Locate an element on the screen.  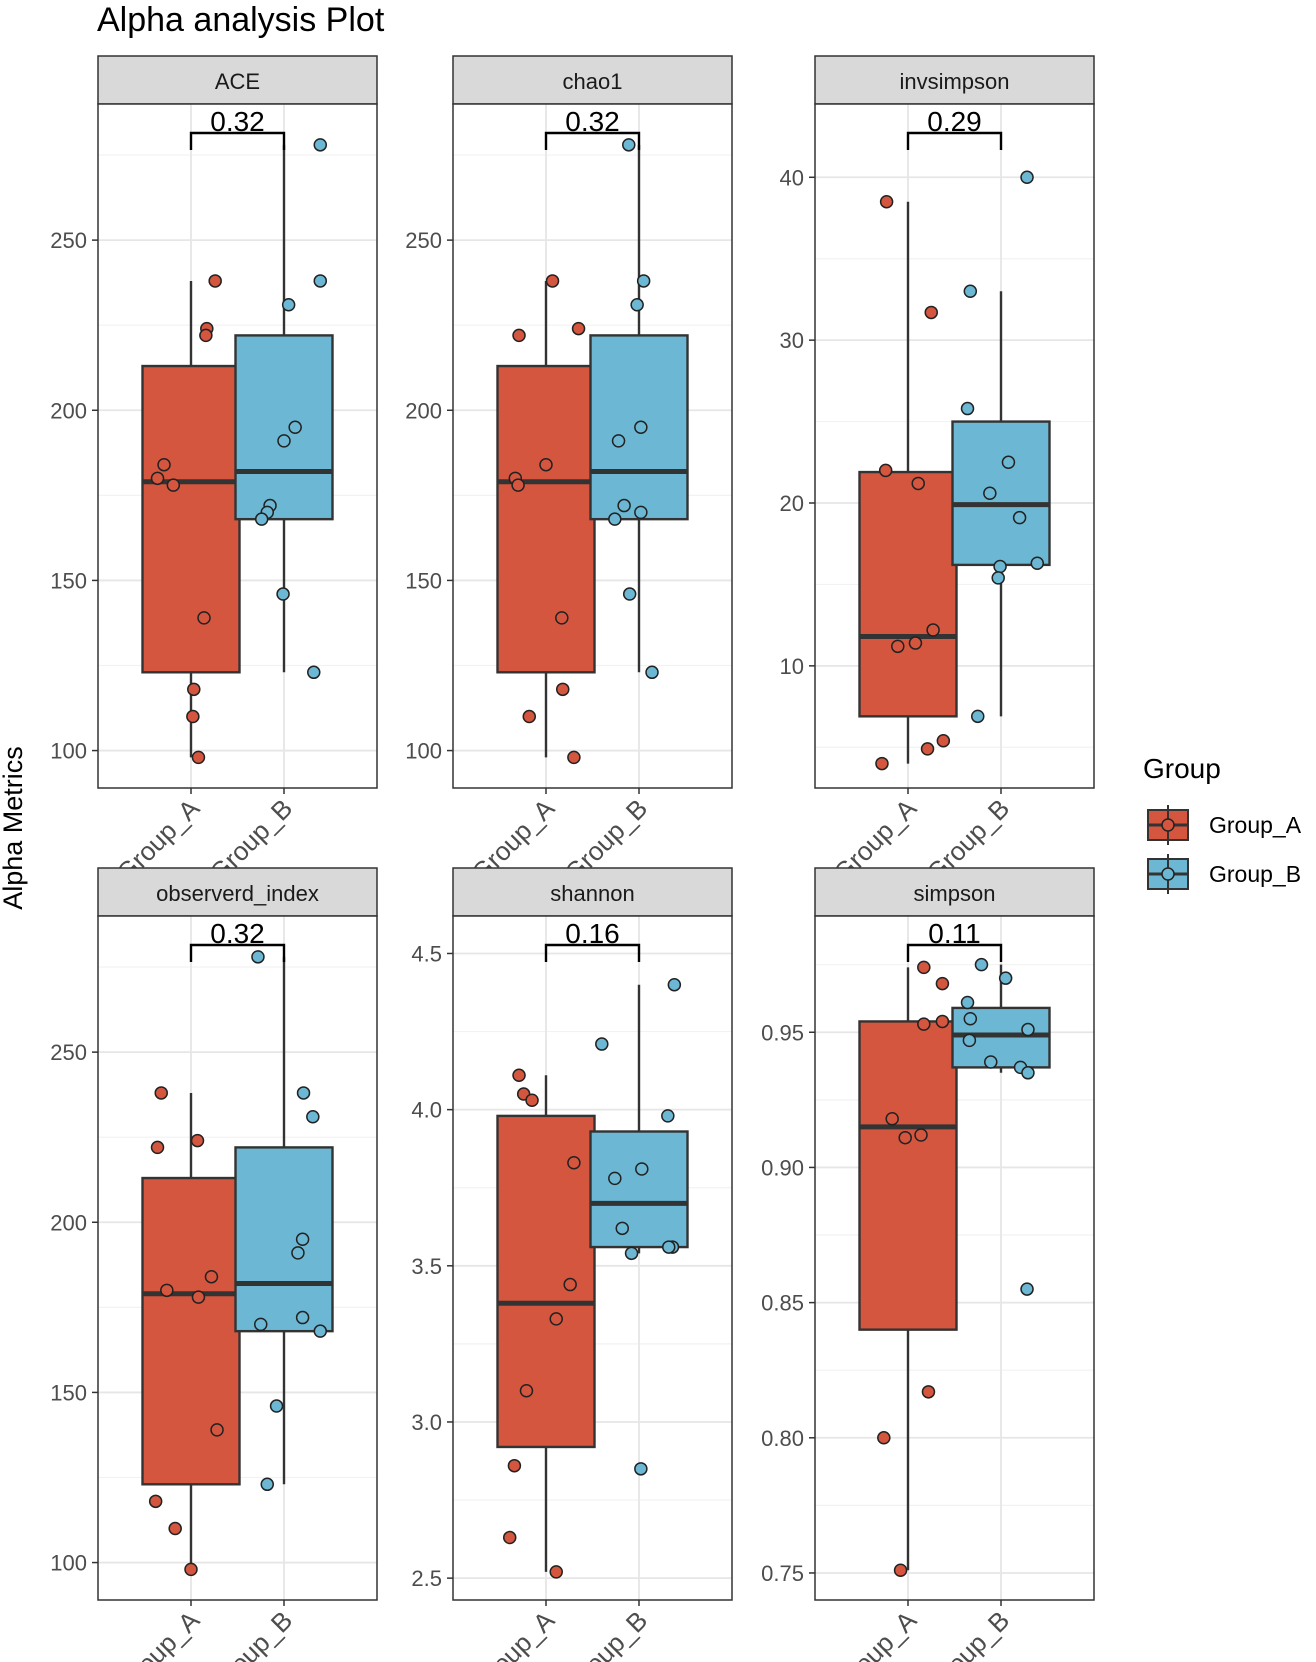
legend: Group Group_A Group_B is located at coordinates (1222, 823).